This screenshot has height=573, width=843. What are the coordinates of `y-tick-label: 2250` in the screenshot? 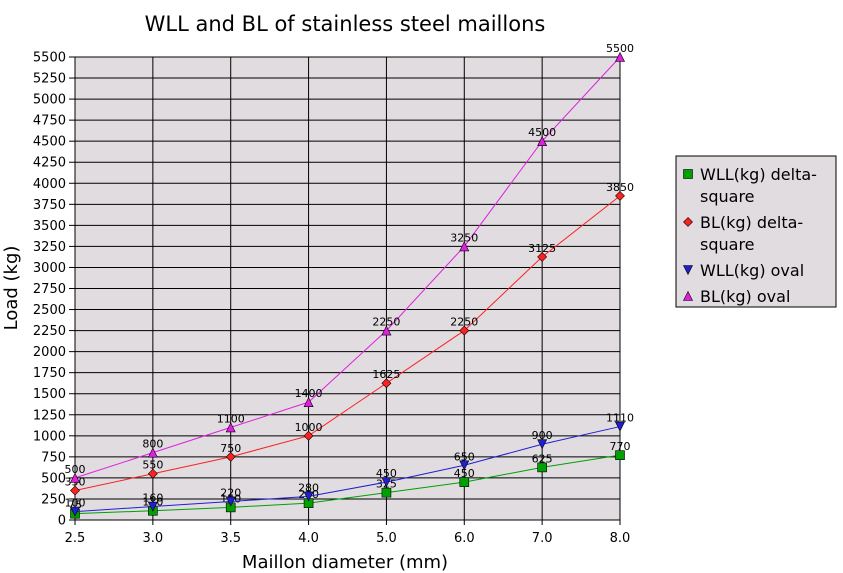 It's located at (49, 331).